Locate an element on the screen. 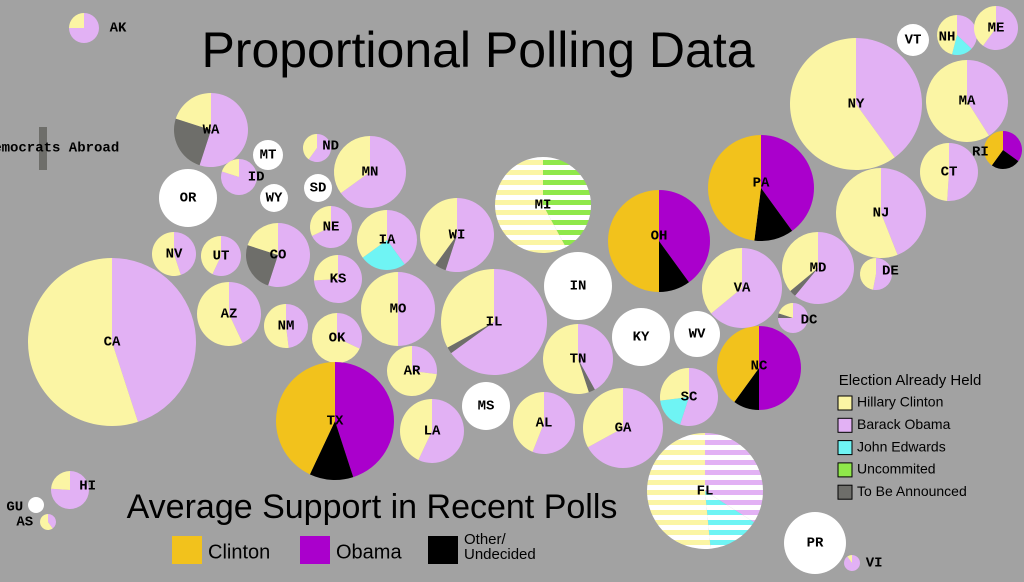 The height and width of the screenshot is (582, 1024). state-pie: IL is located at coordinates (494, 322).